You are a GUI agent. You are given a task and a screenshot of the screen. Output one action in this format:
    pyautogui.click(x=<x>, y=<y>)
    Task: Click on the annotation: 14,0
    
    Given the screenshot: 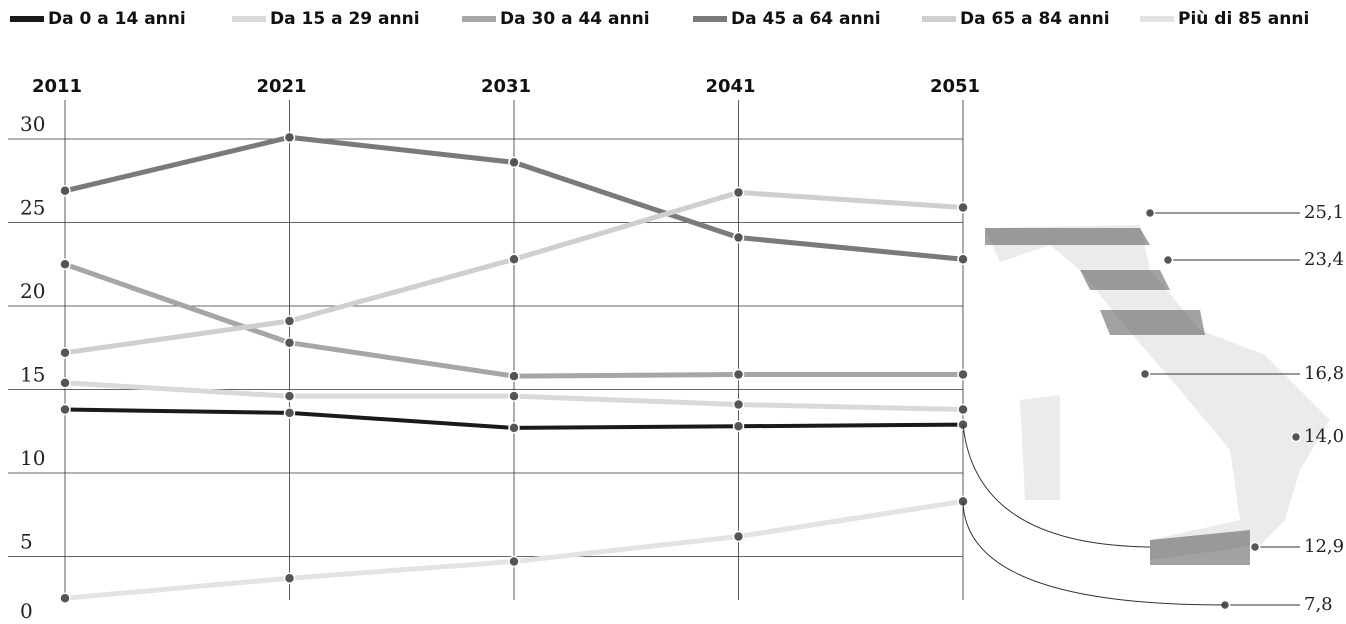 What is the action you would take?
    pyautogui.click(x=1324, y=436)
    